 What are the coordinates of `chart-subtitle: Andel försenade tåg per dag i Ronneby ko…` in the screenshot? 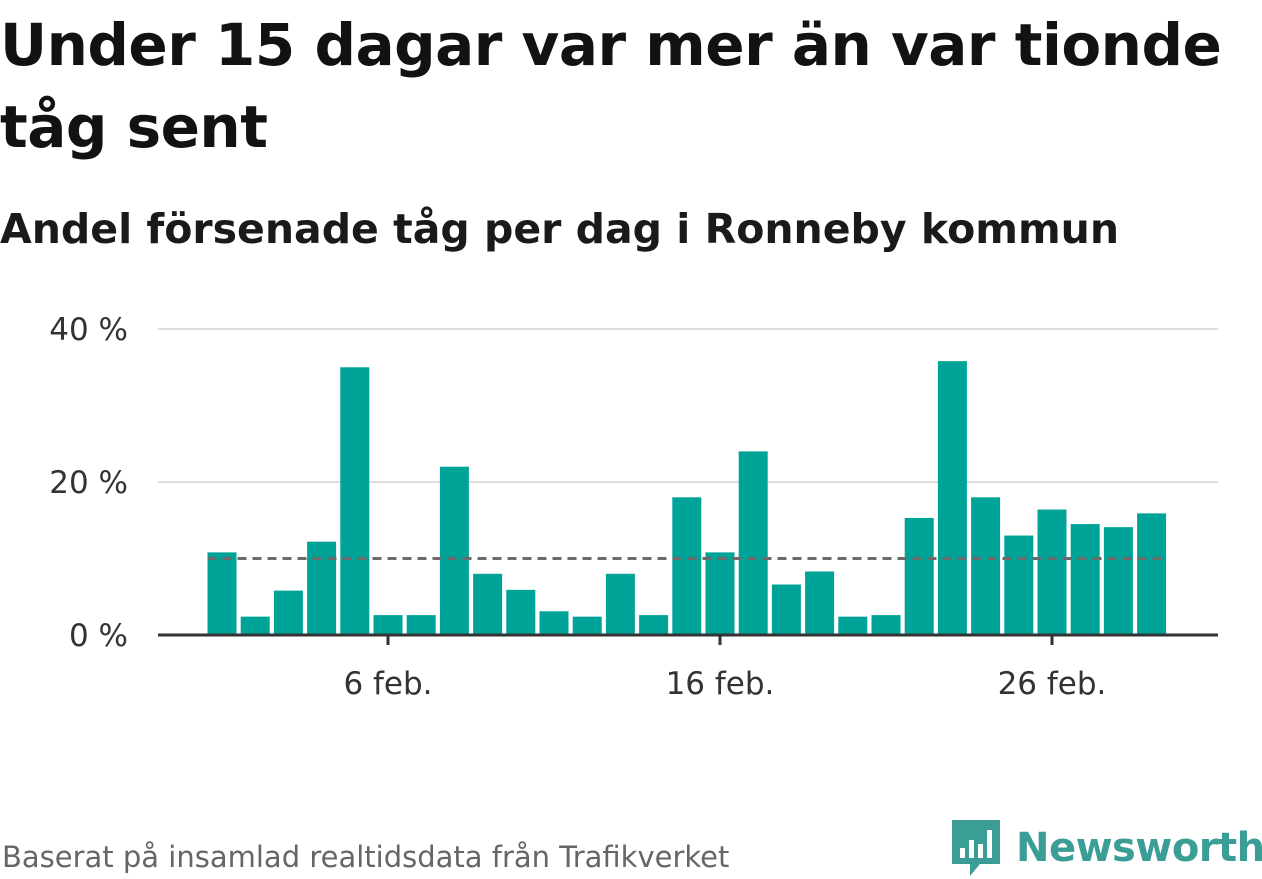 It's located at (560, 229).